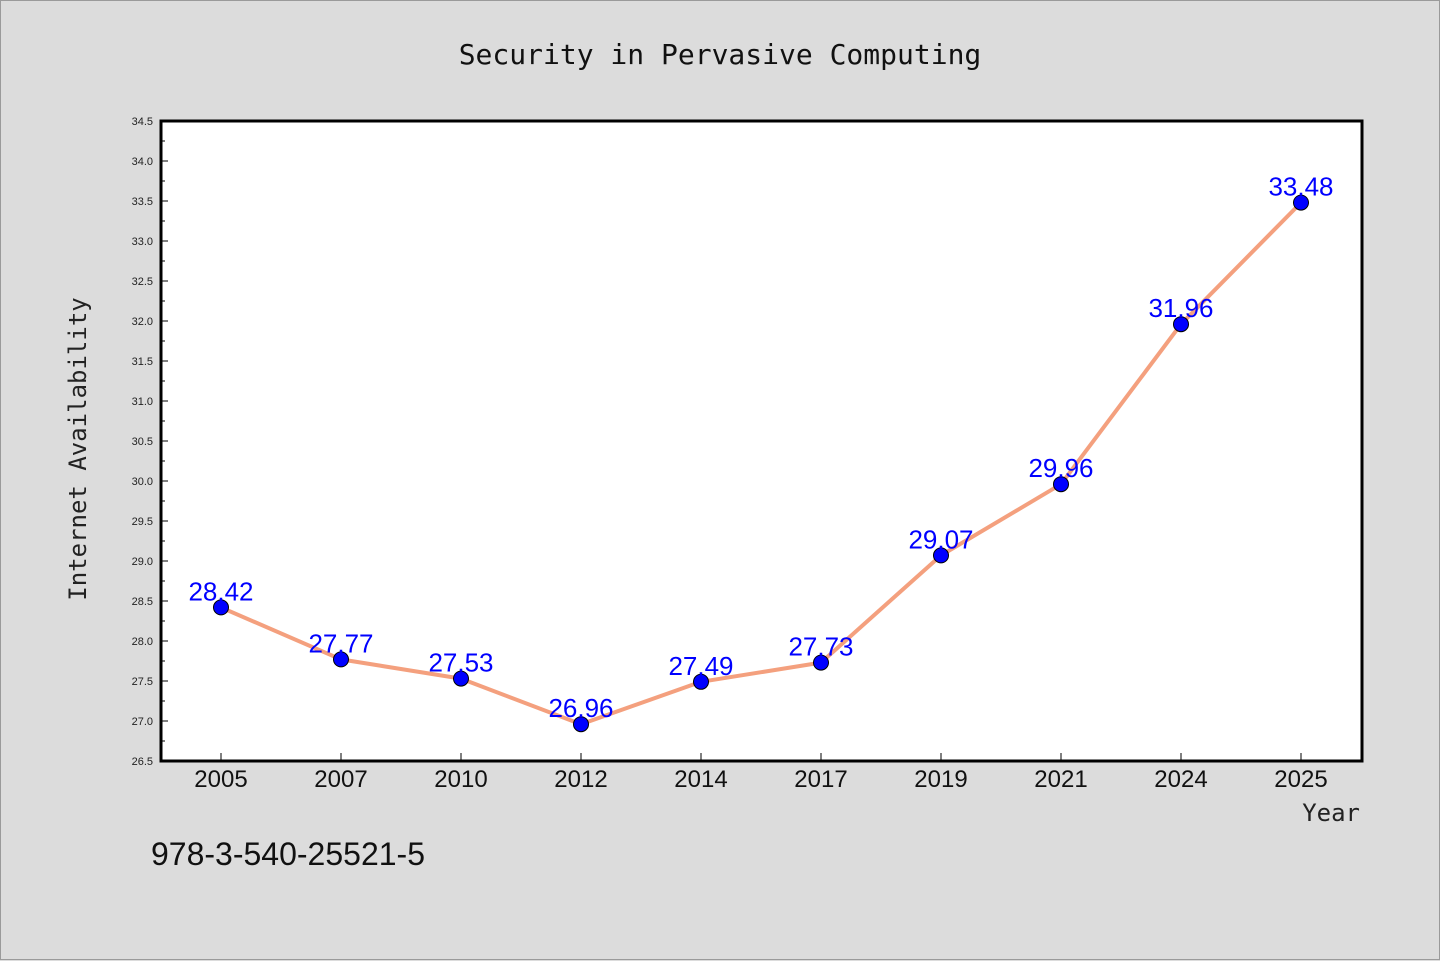  Describe the element at coordinates (1331, 813) in the screenshot. I see `x-axis-label: Year` at that location.